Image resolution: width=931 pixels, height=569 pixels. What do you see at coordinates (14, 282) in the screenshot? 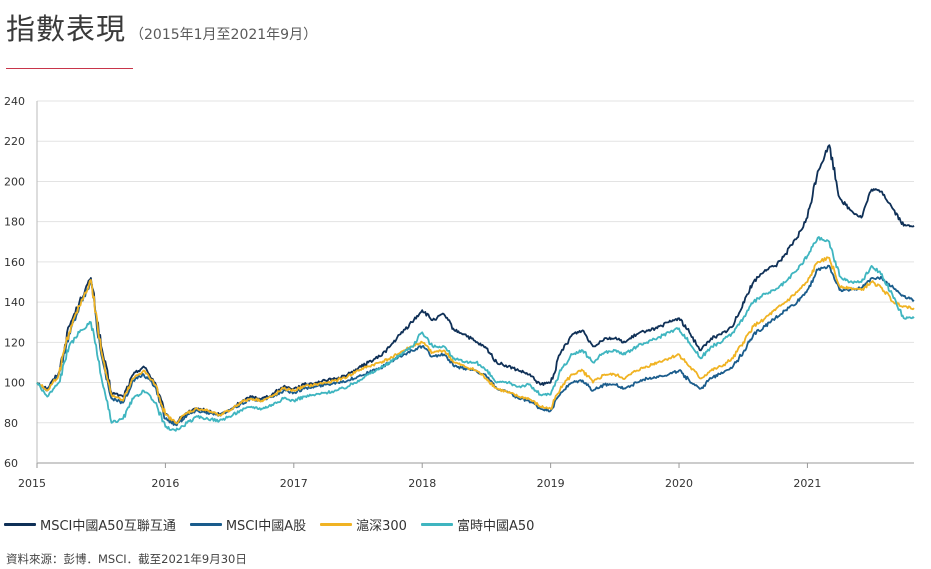
I see `y-axis-ticks: 60 80 100 120 140 160 180 200 220 240` at bounding box center [14, 282].